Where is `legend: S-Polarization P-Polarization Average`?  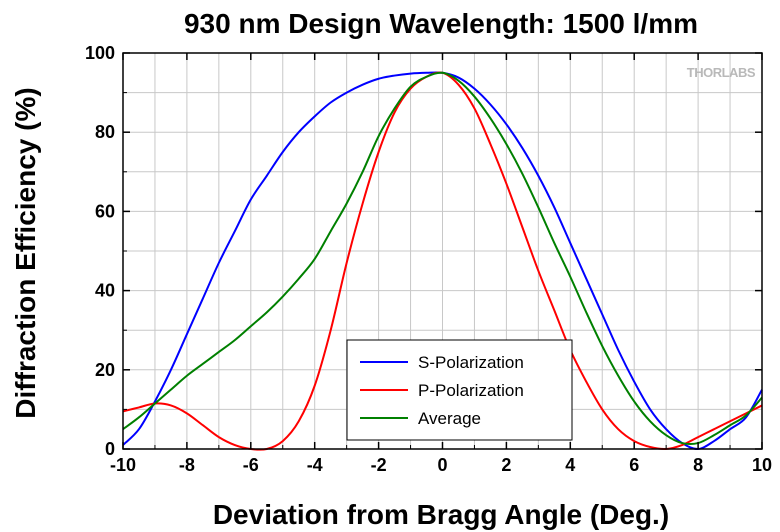 legend: S-Polarization P-Polarization Average is located at coordinates (459, 390).